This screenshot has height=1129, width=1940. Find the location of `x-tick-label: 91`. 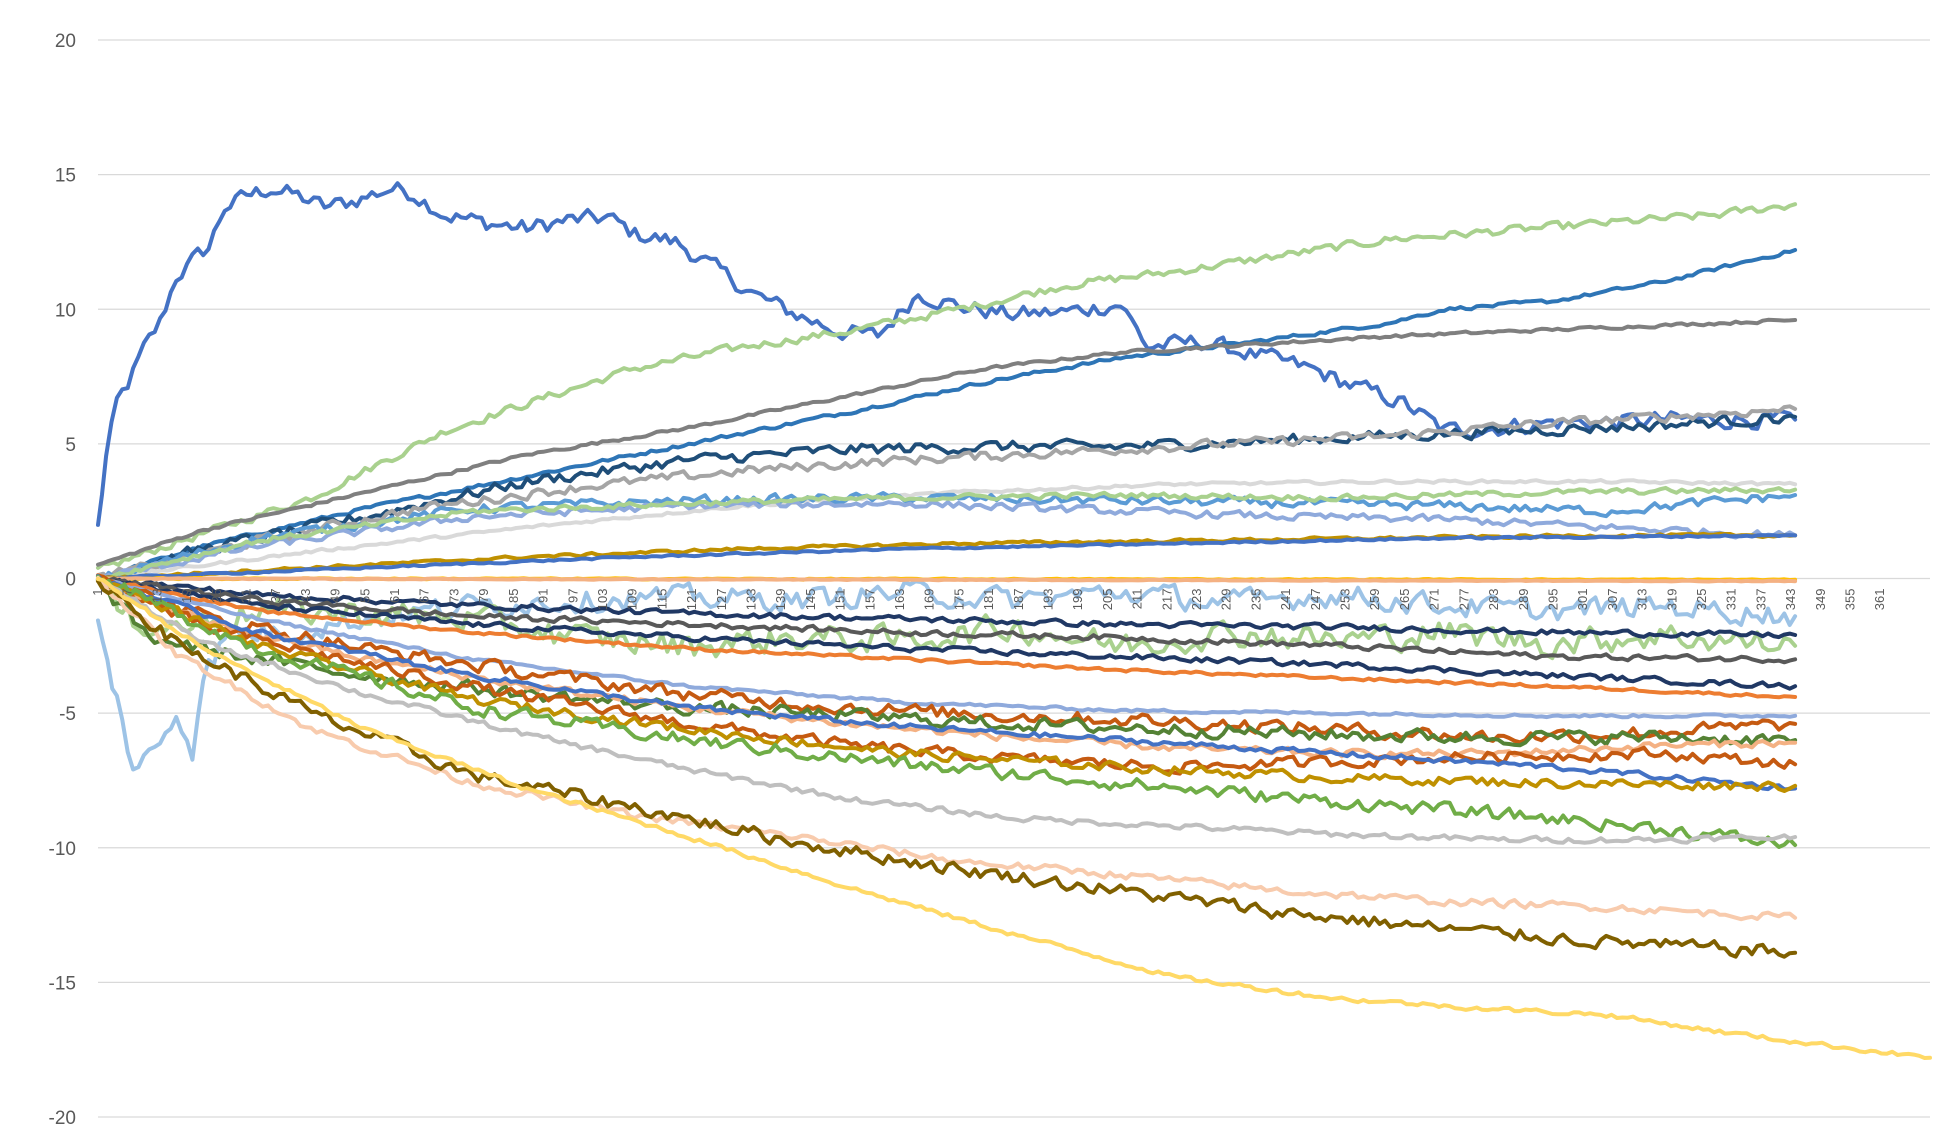

x-tick-label: 91 is located at coordinates (543, 596).